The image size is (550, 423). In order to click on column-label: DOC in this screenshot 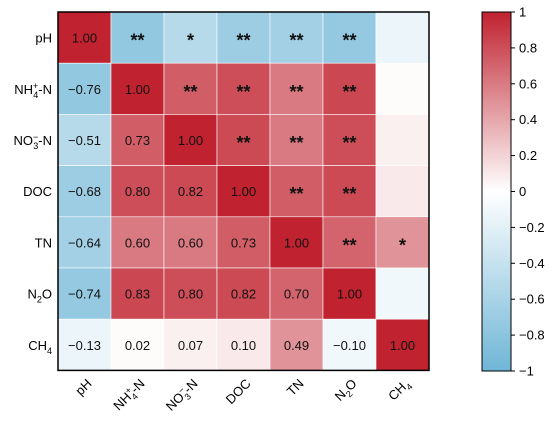, I will do `click(238, 391)`.